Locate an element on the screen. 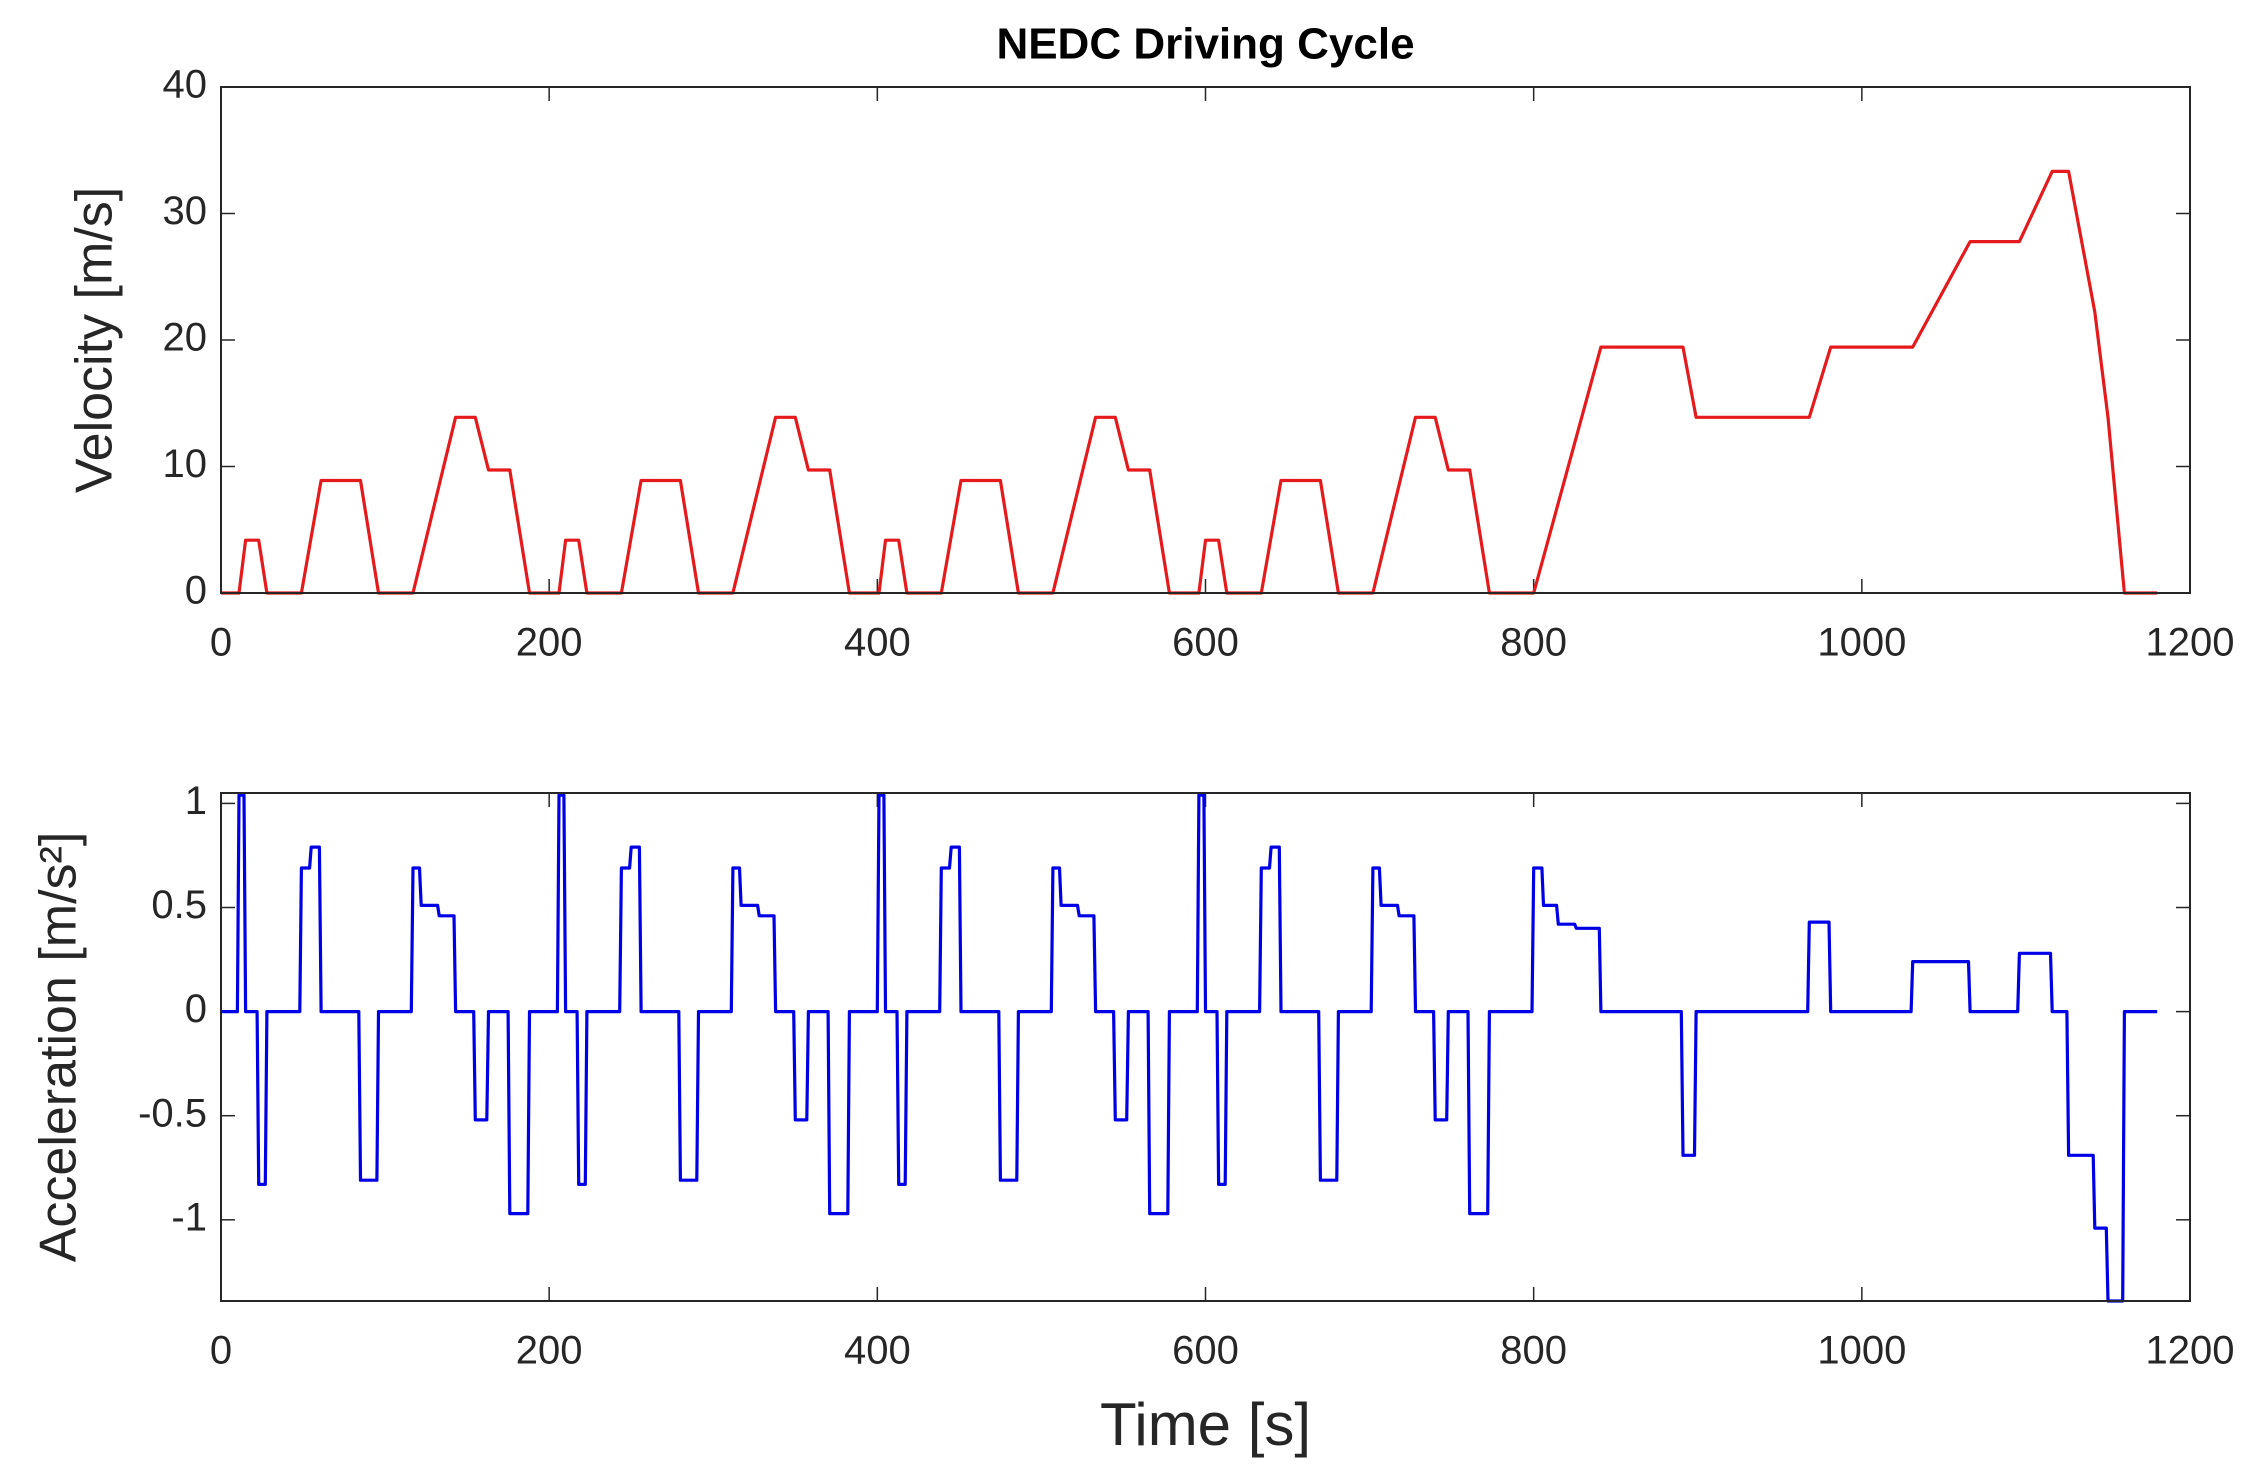 This screenshot has height=1484, width=2261. y-axis-label: Velocity [m/s] is located at coordinates (95, 340).